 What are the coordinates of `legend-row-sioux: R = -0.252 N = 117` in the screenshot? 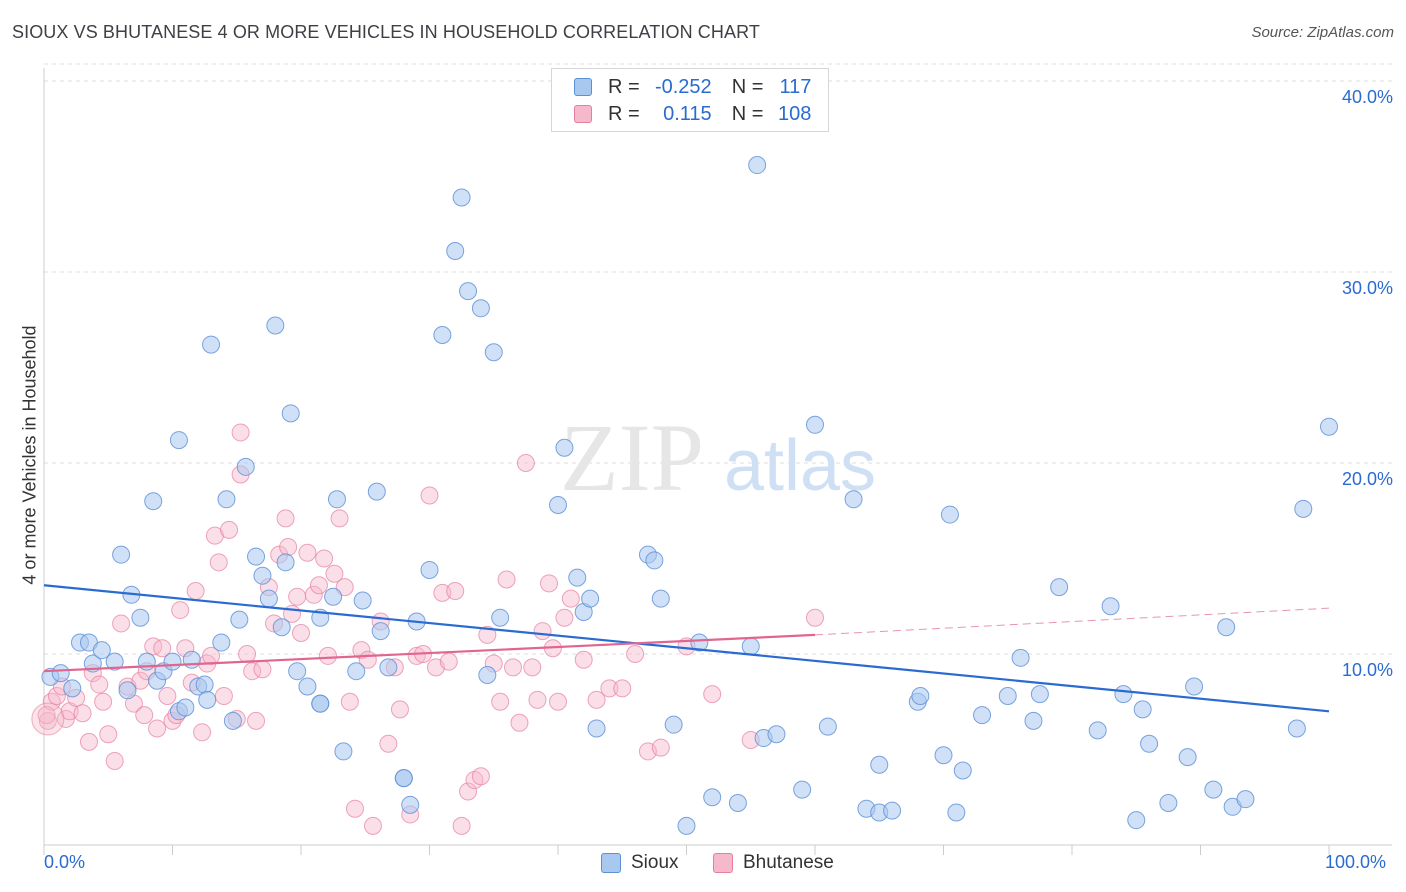 It's located at (692, 87).